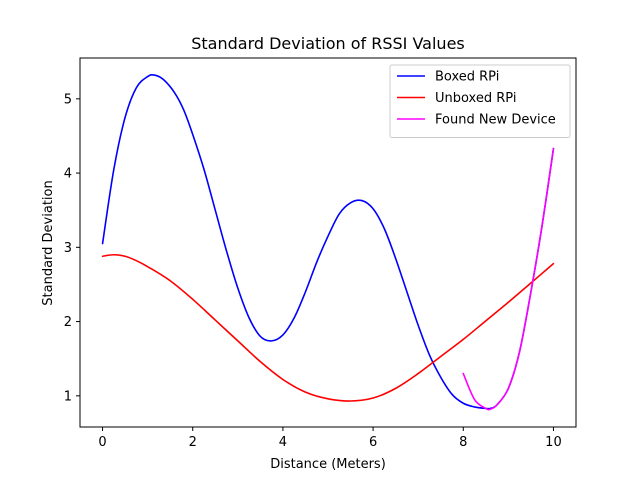  Describe the element at coordinates (193, 442) in the screenshot. I see `x-tick-label: 2` at that location.